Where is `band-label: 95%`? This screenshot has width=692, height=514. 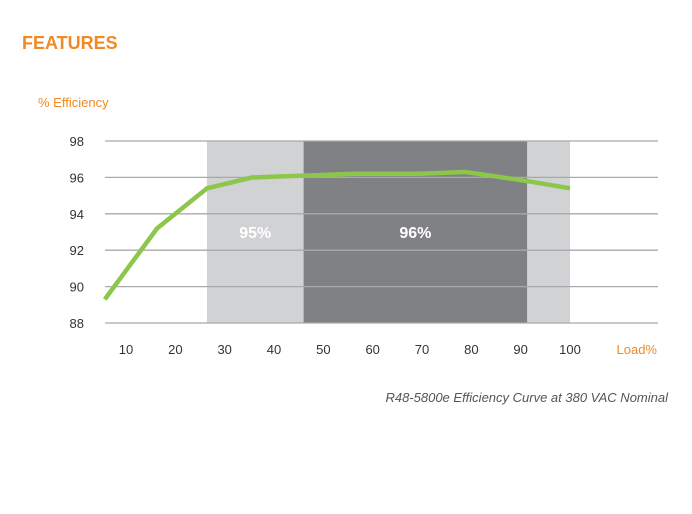
band-label: 95% is located at coordinates (255, 233).